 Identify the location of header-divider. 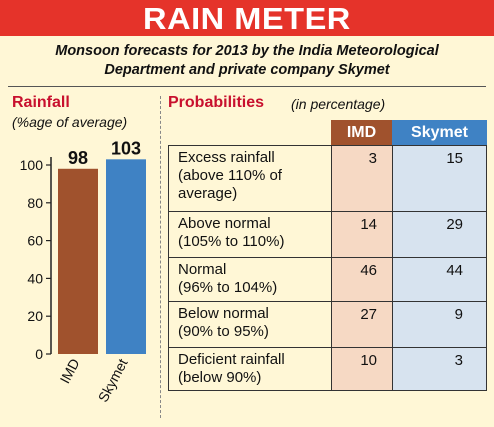
(247, 86).